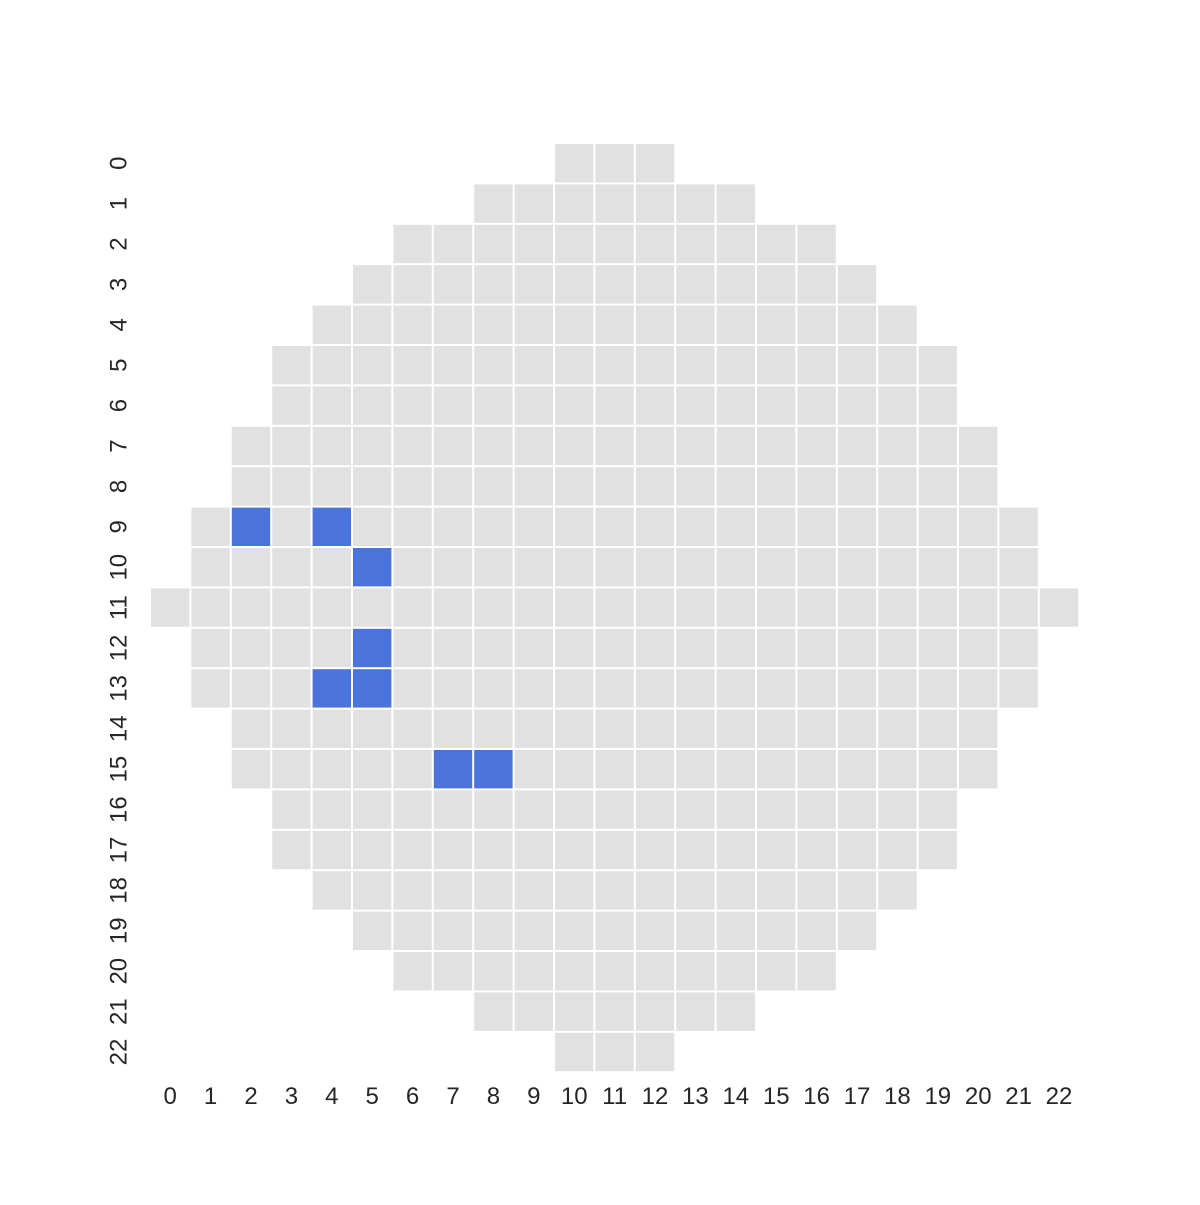 This screenshot has height=1205, width=1200. What do you see at coordinates (978, 728) in the screenshot?
I see `cell-r14-c20` at bounding box center [978, 728].